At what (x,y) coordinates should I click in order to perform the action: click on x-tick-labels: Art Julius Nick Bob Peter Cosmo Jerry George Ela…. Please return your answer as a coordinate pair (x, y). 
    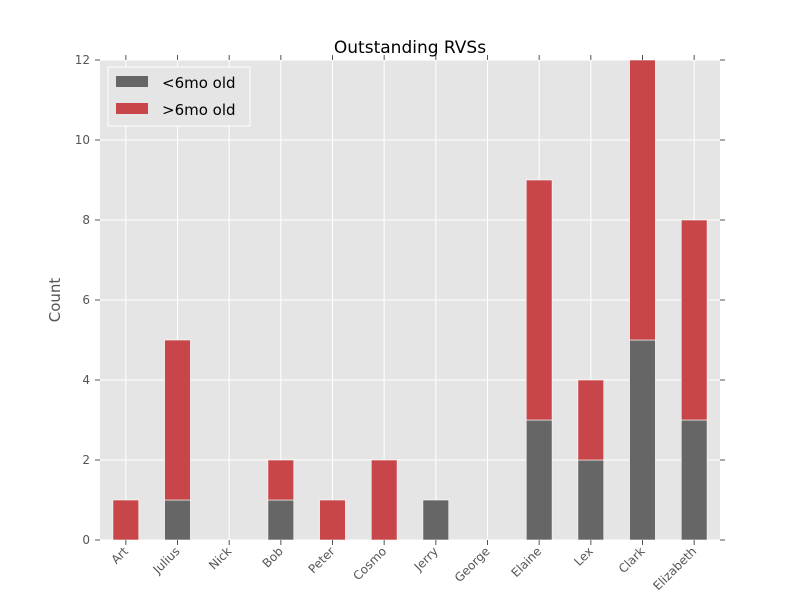
    Looking at the image, I should click on (403, 568).